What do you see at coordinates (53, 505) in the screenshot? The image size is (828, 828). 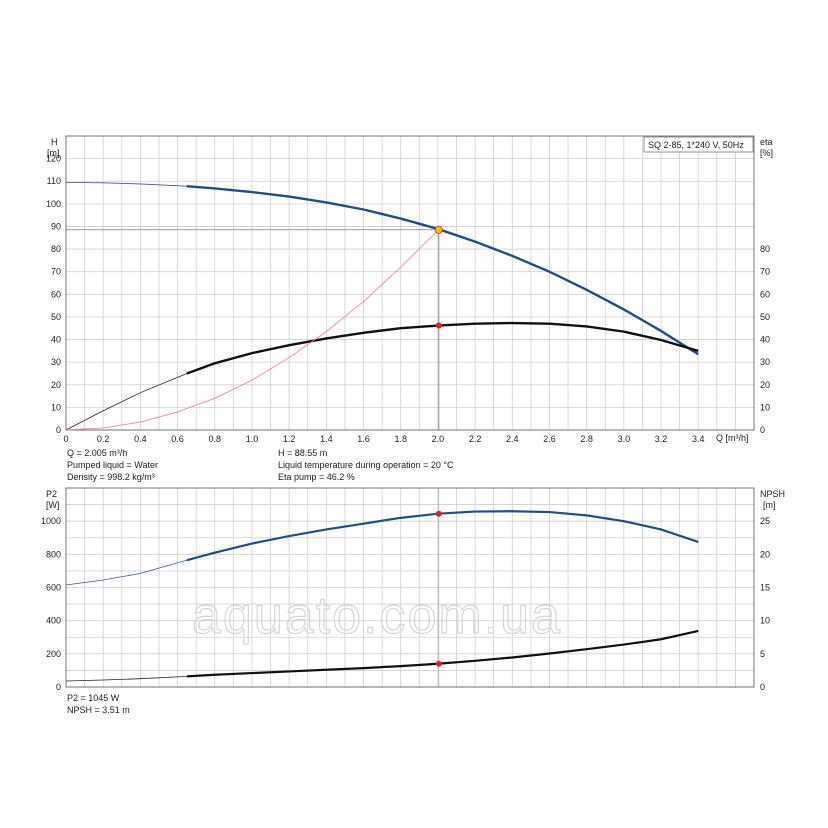 I see `power-axis-unit: [W]` at bounding box center [53, 505].